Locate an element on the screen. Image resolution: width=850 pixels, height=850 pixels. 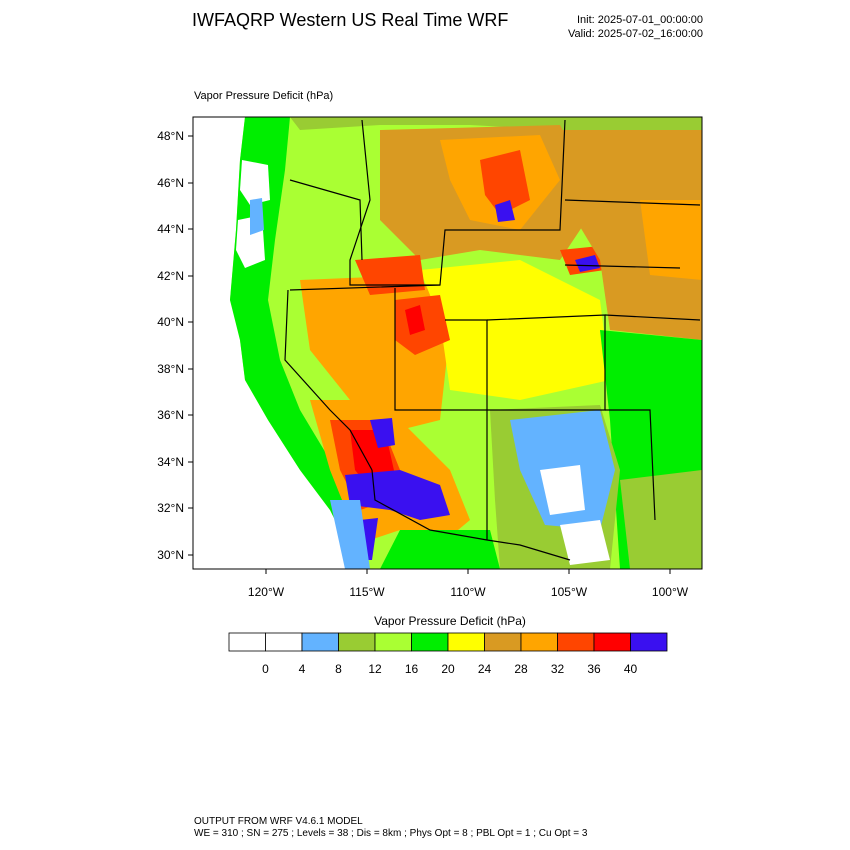
colorbar is located at coordinates (448, 642).